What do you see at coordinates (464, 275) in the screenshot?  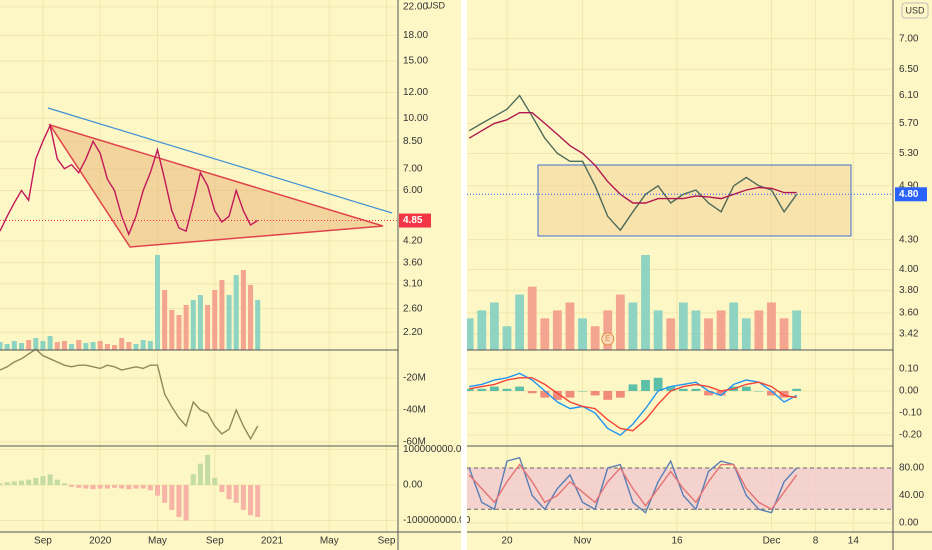 I see `divider` at bounding box center [464, 275].